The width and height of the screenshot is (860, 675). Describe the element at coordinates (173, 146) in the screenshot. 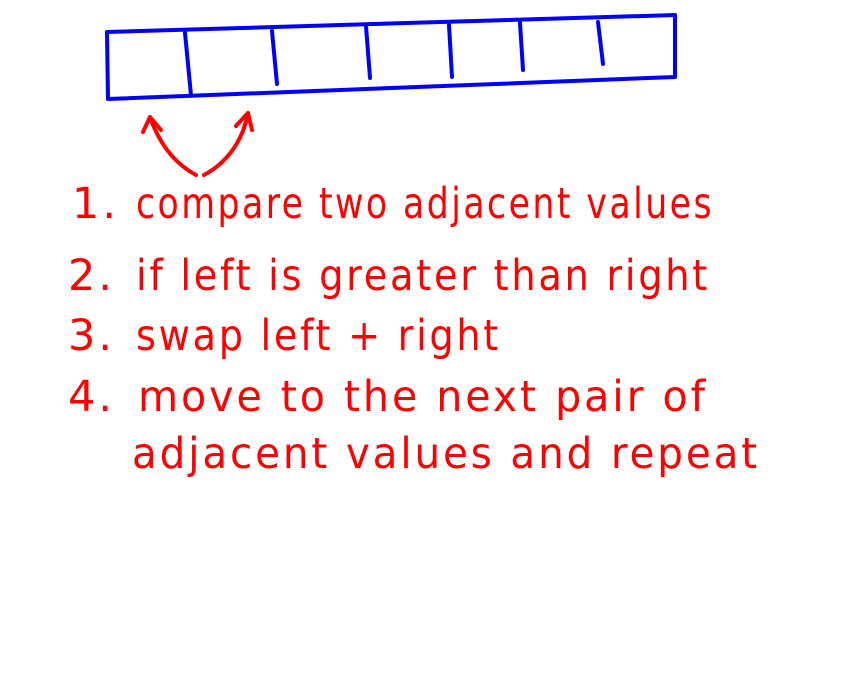

I see `left-arrow-curve` at that location.